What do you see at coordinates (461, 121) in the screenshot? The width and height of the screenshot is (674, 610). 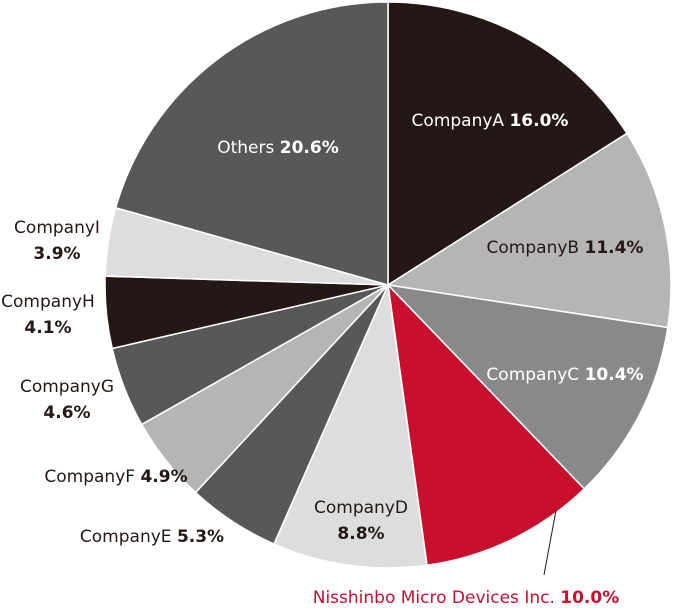 I see `pie-label-name: CompanyA` at bounding box center [461, 121].